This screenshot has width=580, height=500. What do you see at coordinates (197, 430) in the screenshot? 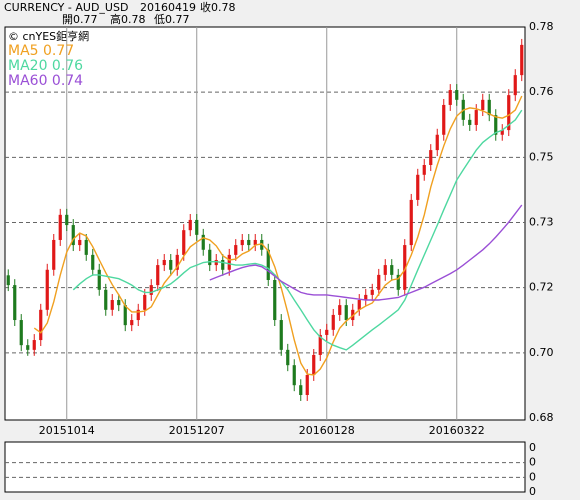
I see `x-tick-label: 20151207` at bounding box center [197, 430].